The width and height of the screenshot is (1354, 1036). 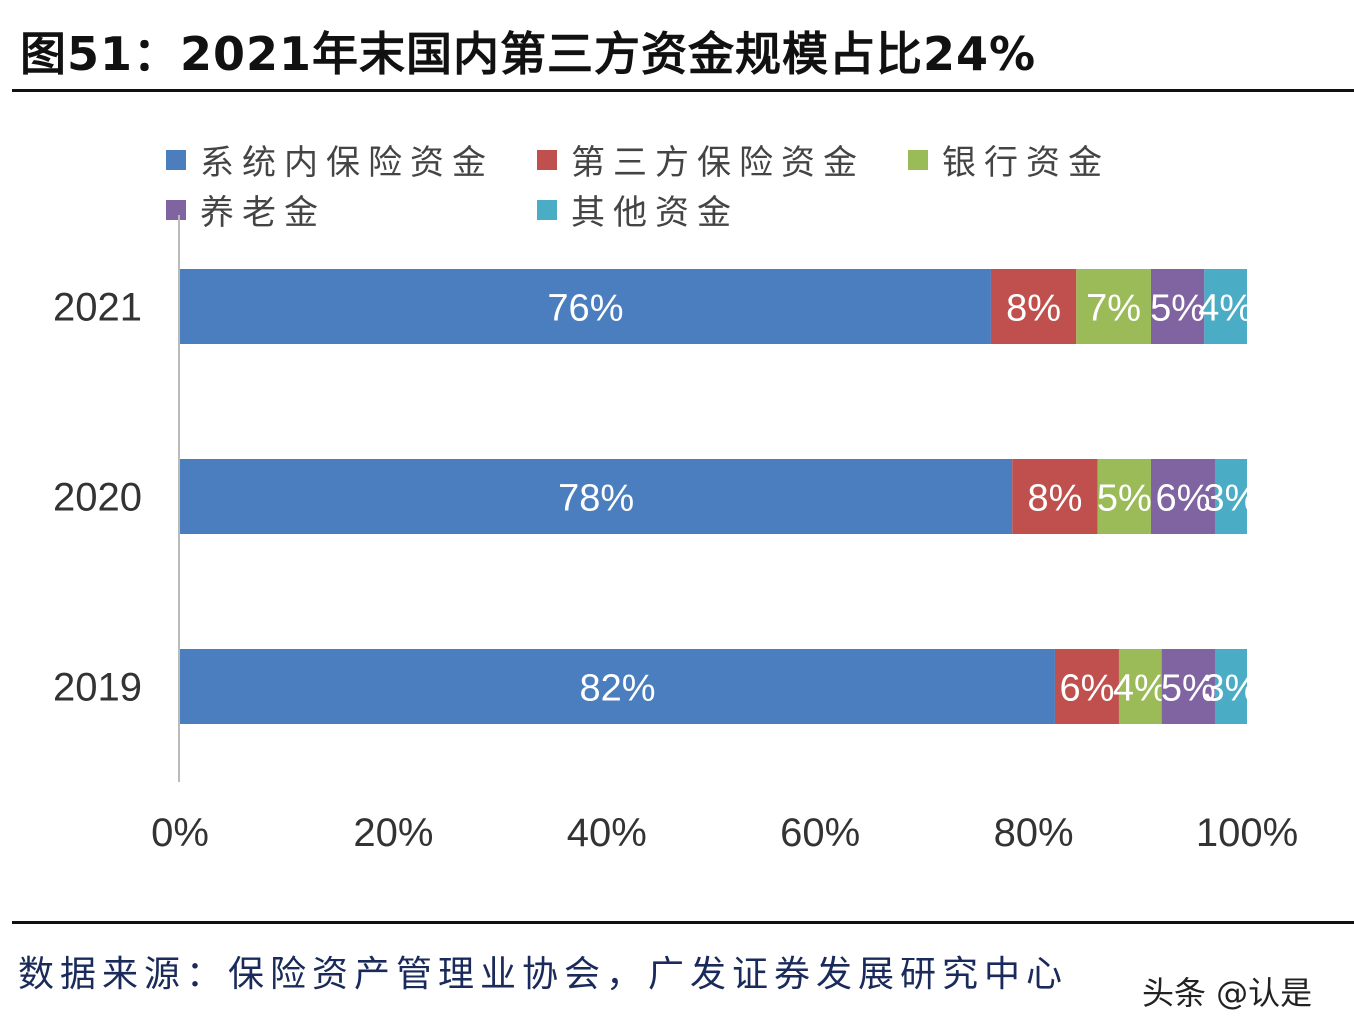 I want to click on legend-item: 养老金, so click(x=246, y=209).